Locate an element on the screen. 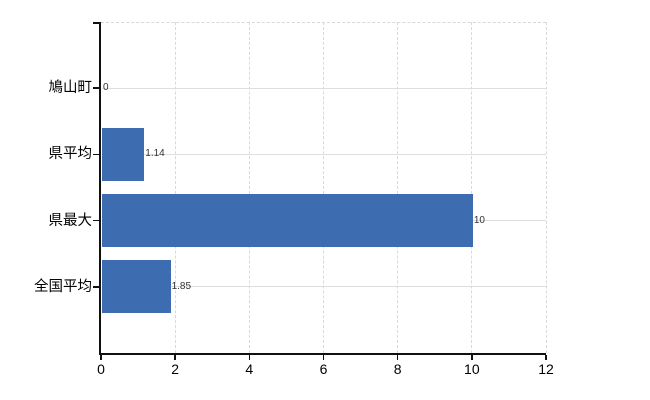 The height and width of the screenshot is (400, 650). category-label: 県最大 is located at coordinates (70, 220).